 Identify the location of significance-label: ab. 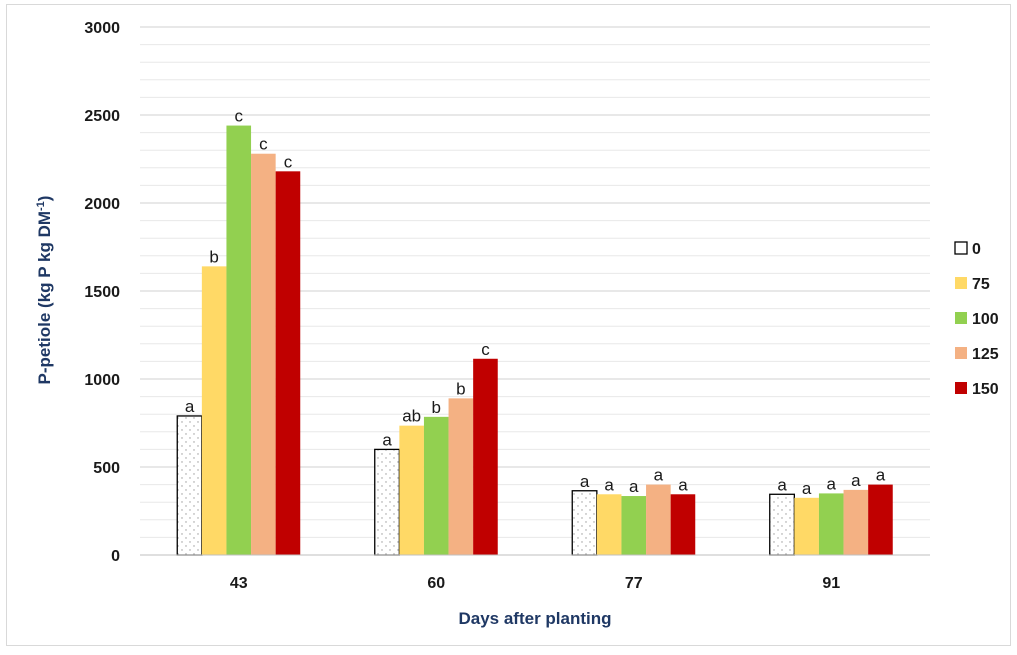
(411, 416).